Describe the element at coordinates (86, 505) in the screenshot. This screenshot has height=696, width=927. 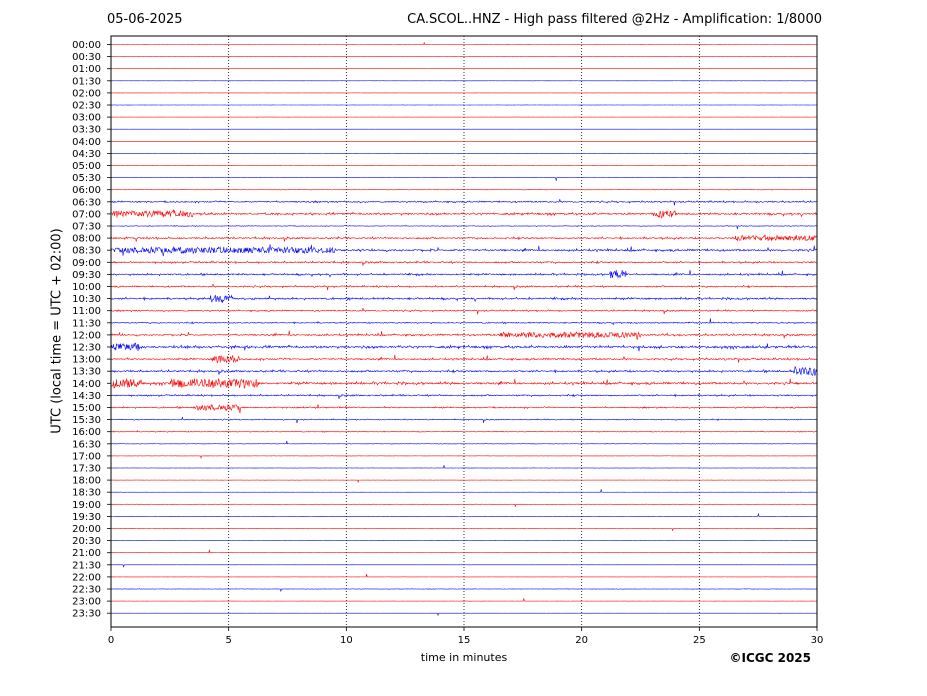
I see `y-tick-label: 19:00` at that location.